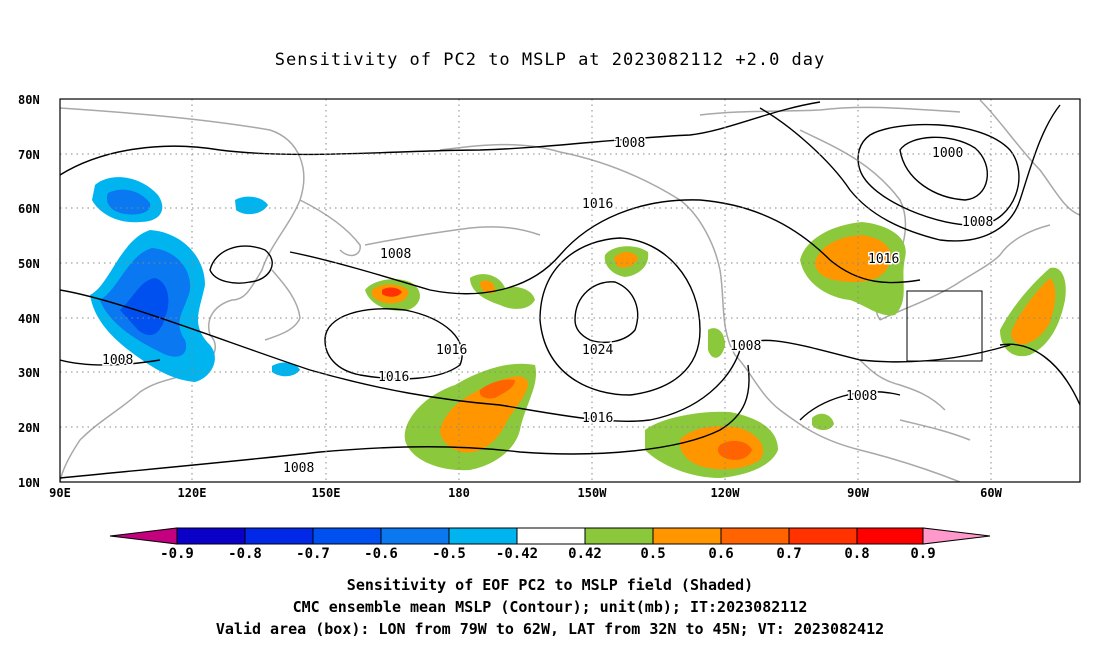  I want to click on shade-pos-mexico, so click(716, 343).